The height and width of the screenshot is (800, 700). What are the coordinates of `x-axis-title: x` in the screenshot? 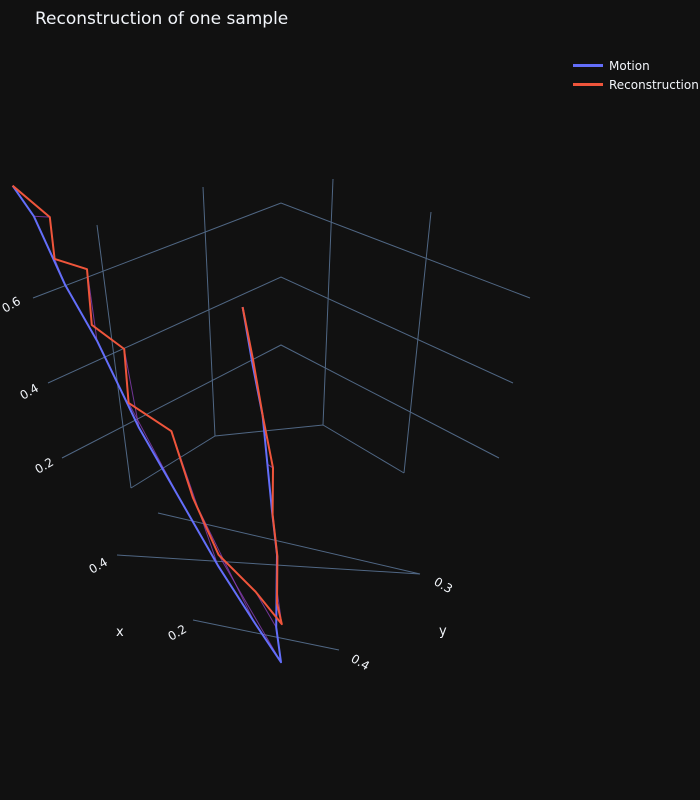 It's located at (120, 632).